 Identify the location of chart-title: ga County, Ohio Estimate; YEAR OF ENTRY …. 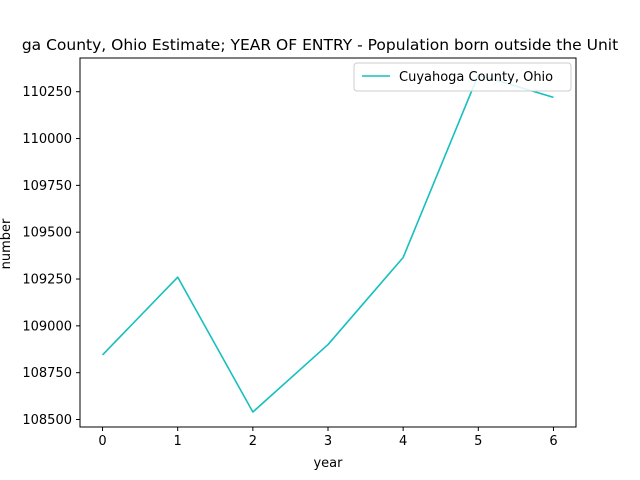
(320, 45).